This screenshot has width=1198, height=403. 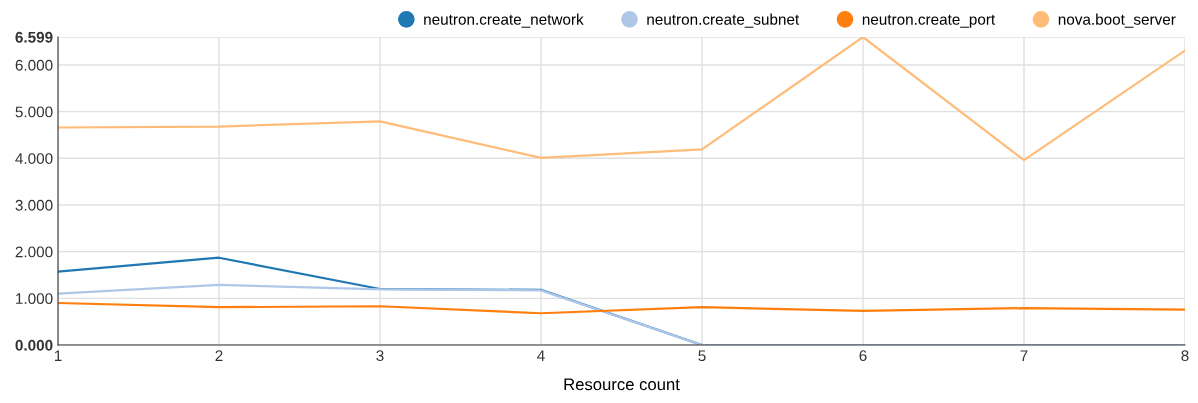 What do you see at coordinates (34, 252) in the screenshot?
I see `y-tick-label: 2.000` at bounding box center [34, 252].